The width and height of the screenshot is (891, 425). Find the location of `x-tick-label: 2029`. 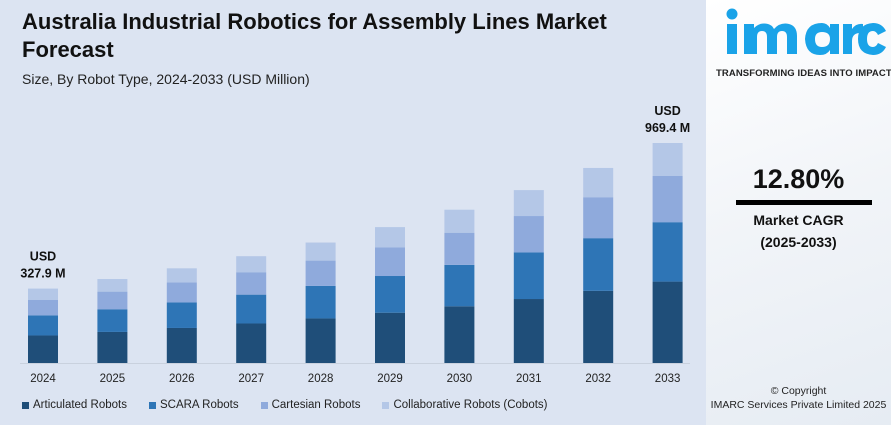

x-tick-label: 2029 is located at coordinates (390, 379).